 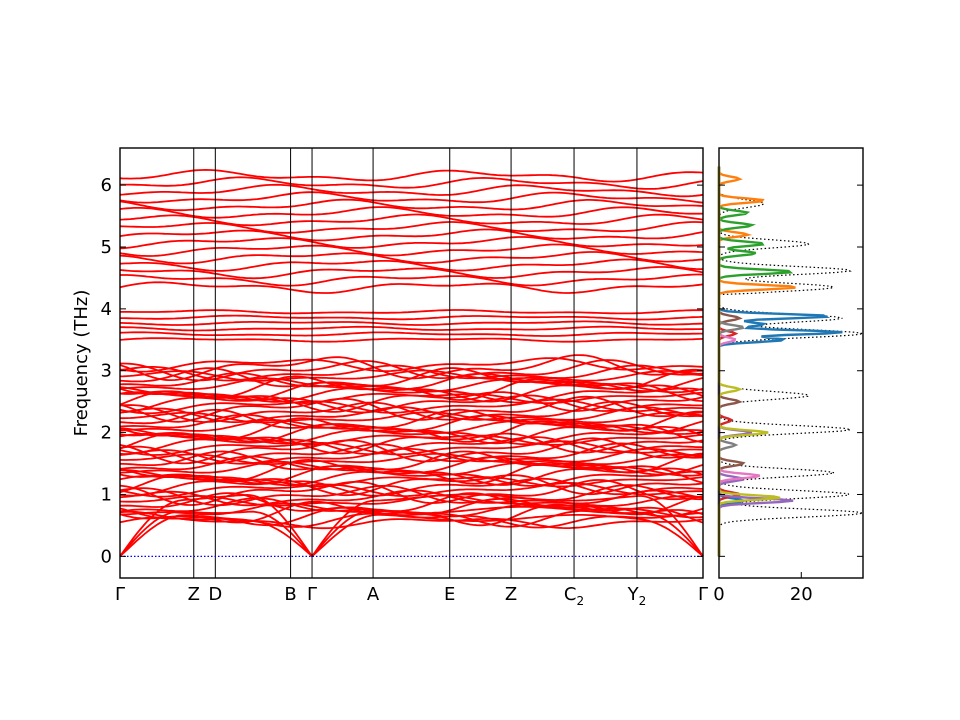 I want to click on dos-x-tick-label: 0, so click(x=718, y=594).